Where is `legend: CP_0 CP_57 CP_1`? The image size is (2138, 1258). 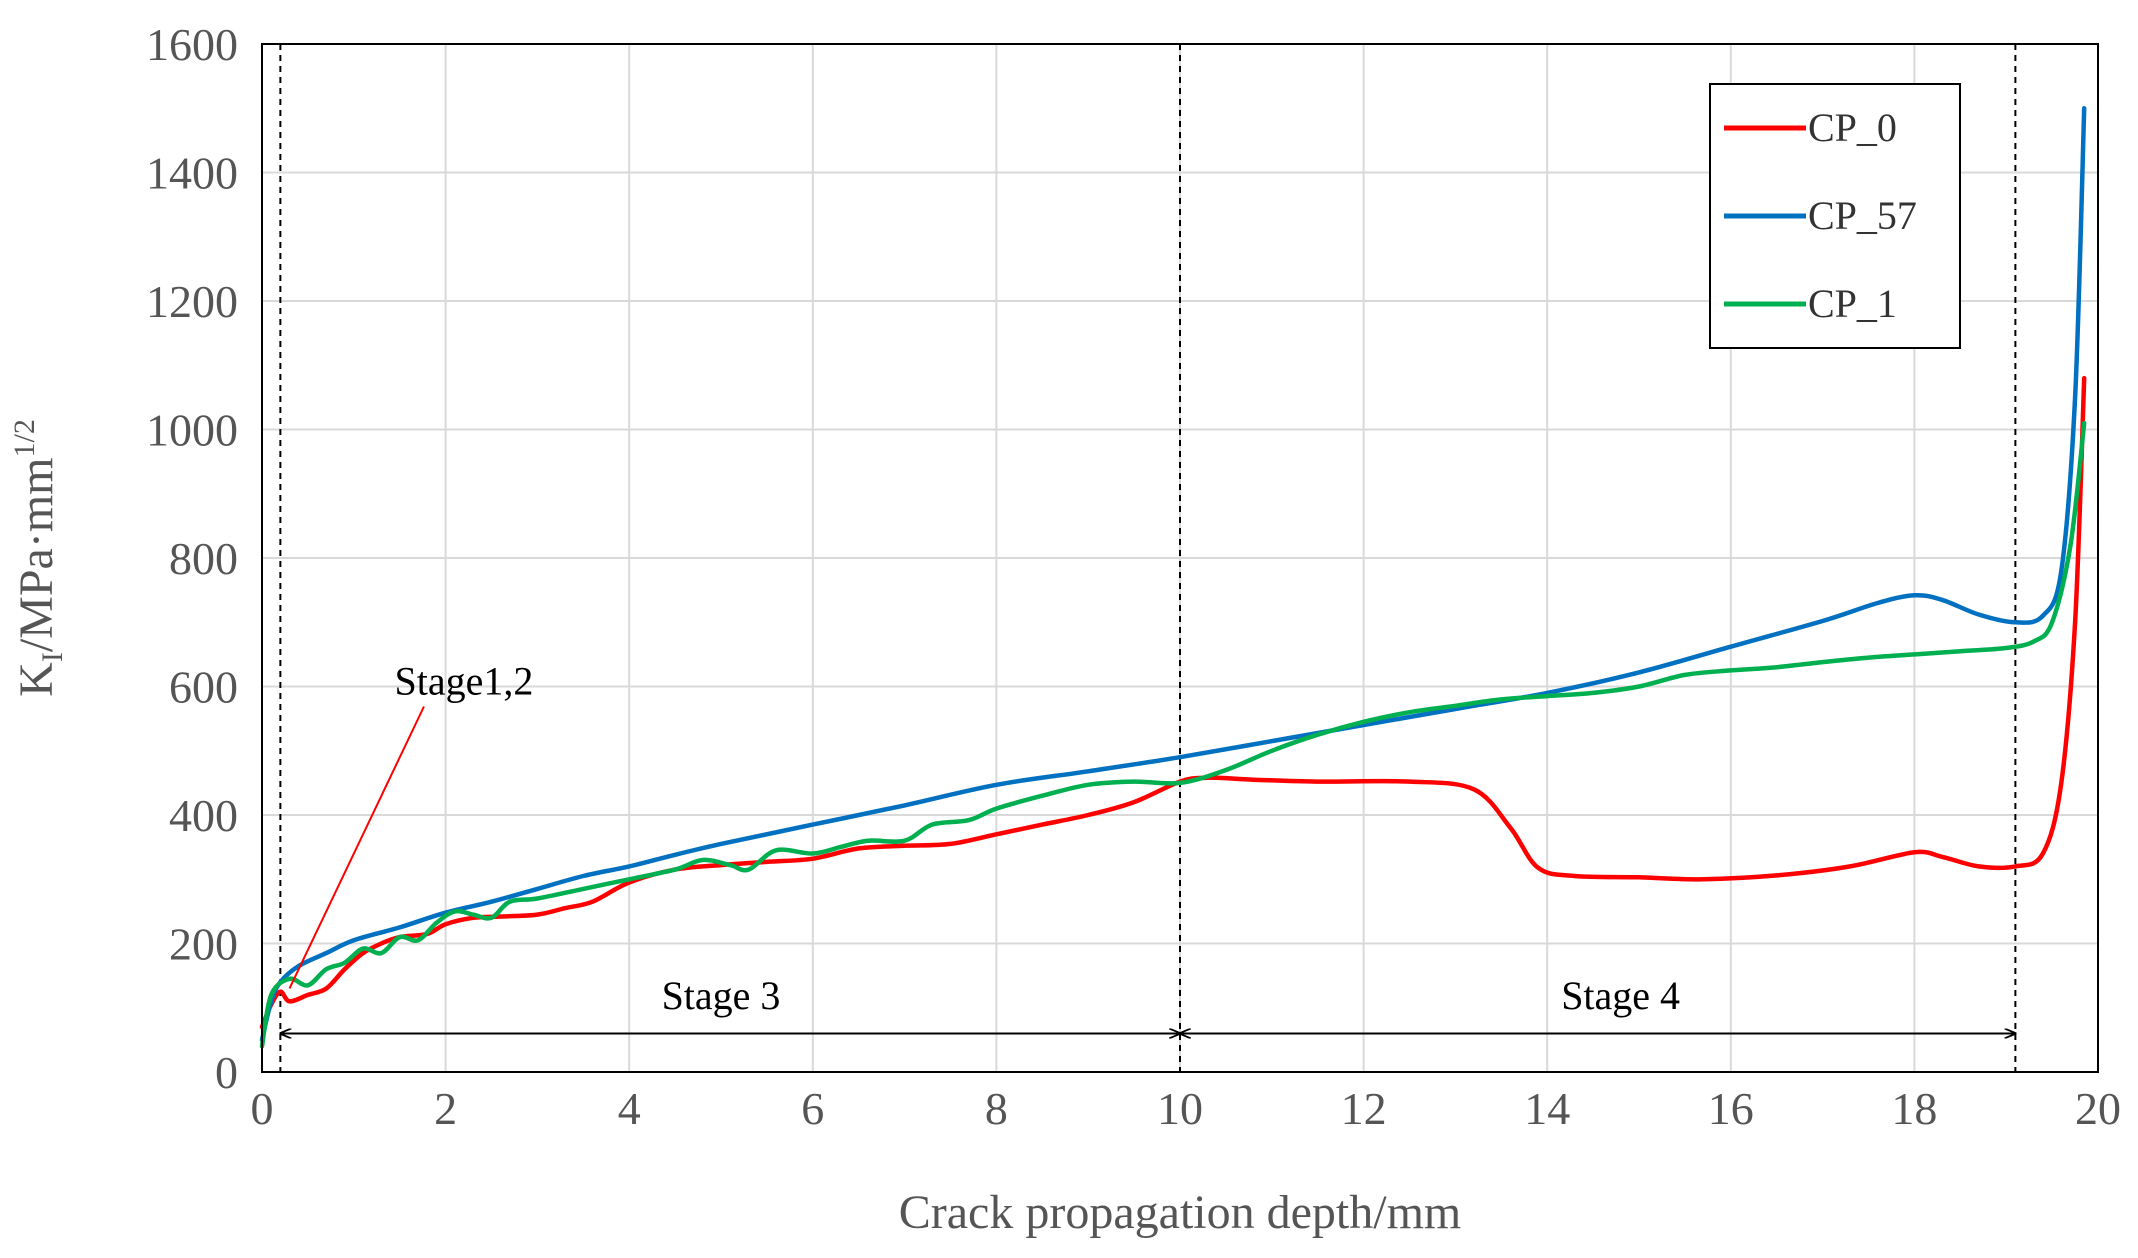 legend: CP_0 CP_57 CP_1 is located at coordinates (1835, 216).